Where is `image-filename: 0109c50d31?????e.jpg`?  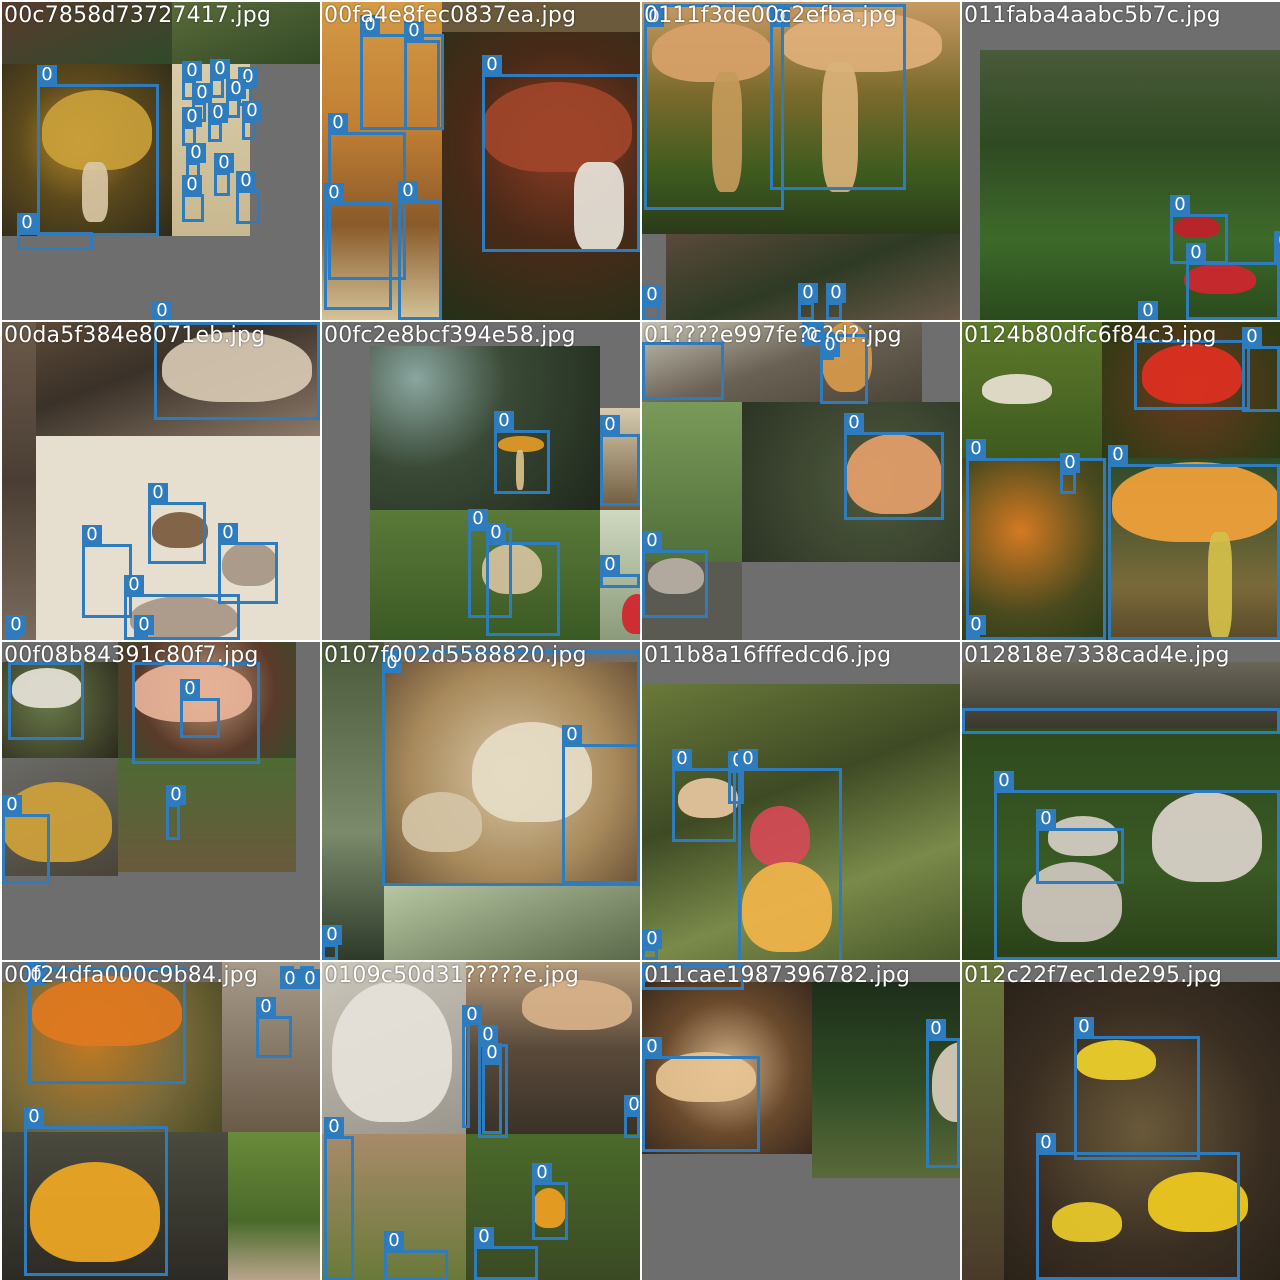
image-filename: 0109c50d31?????e.jpg is located at coordinates (451, 975).